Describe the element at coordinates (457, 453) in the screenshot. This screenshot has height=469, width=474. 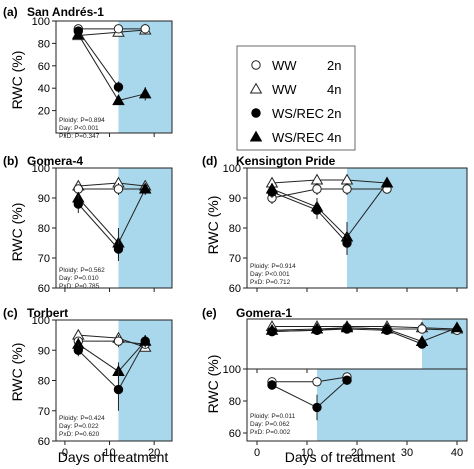
I see `xtick-label: 40` at that location.